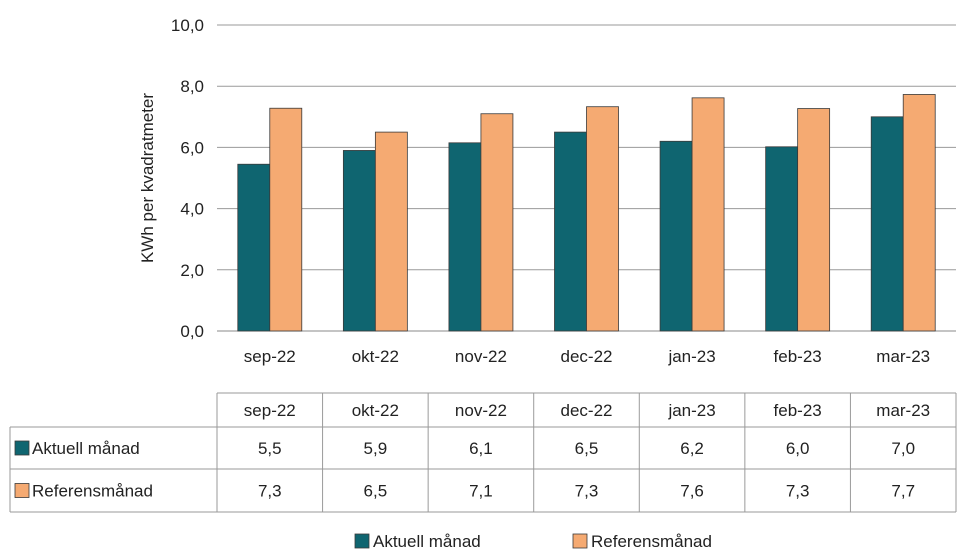  Describe the element at coordinates (798, 410) in the screenshot. I see `table-header-cell: feb-23` at that location.